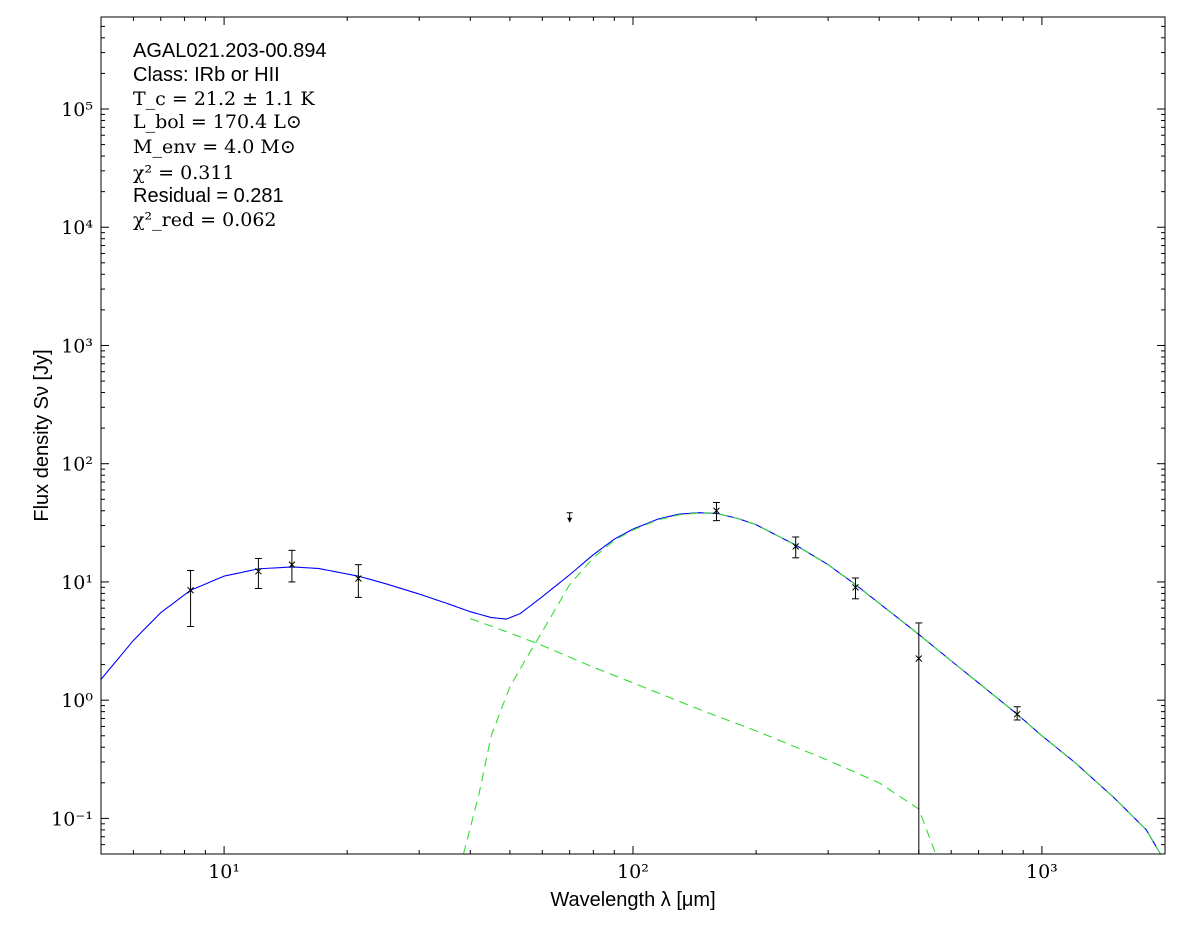 The image size is (1200, 933). I want to click on y-tick-label: 10², so click(77, 465).